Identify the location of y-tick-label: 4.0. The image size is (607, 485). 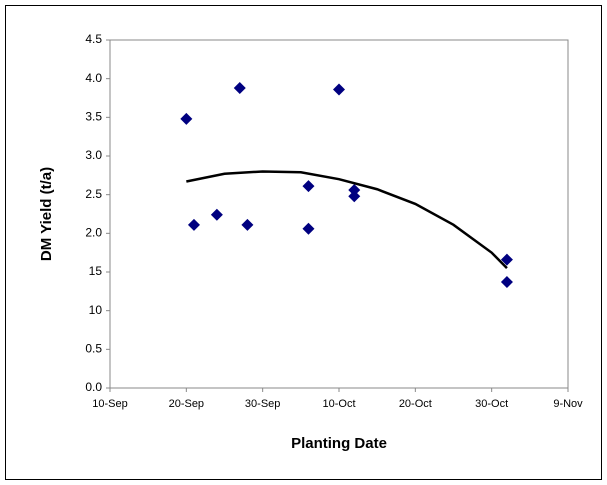
(93, 78).